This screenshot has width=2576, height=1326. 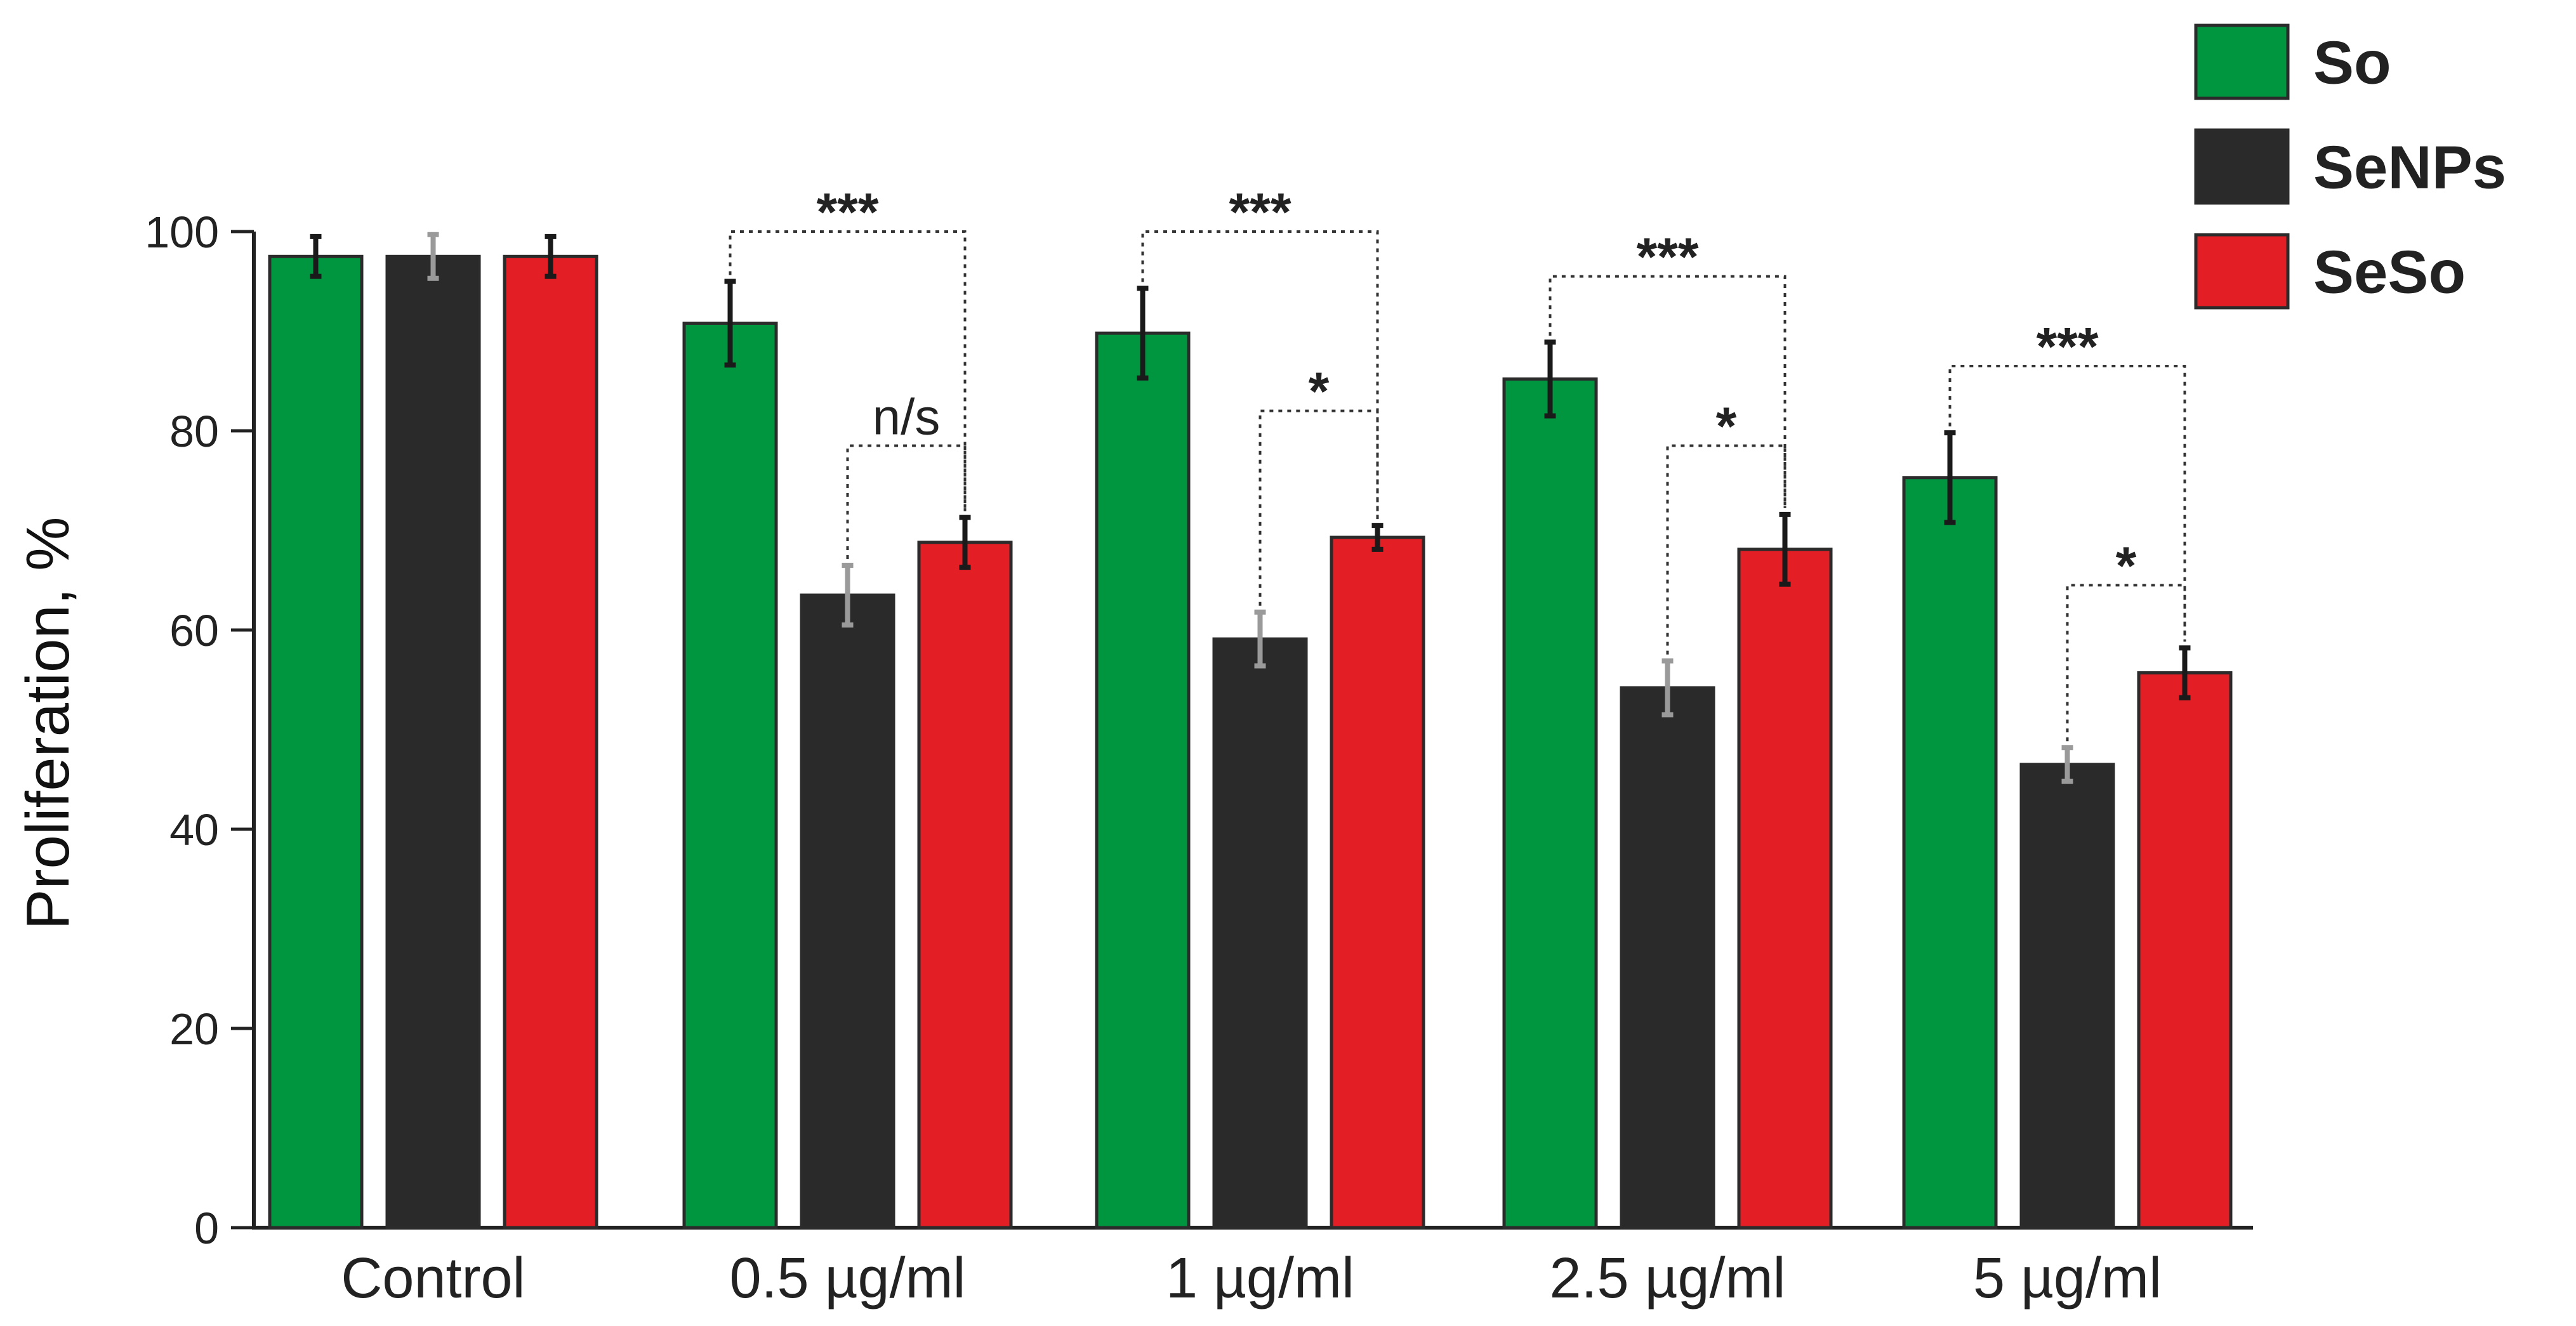 What do you see at coordinates (2389, 272) in the screenshot?
I see `legend-label: SeSo` at bounding box center [2389, 272].